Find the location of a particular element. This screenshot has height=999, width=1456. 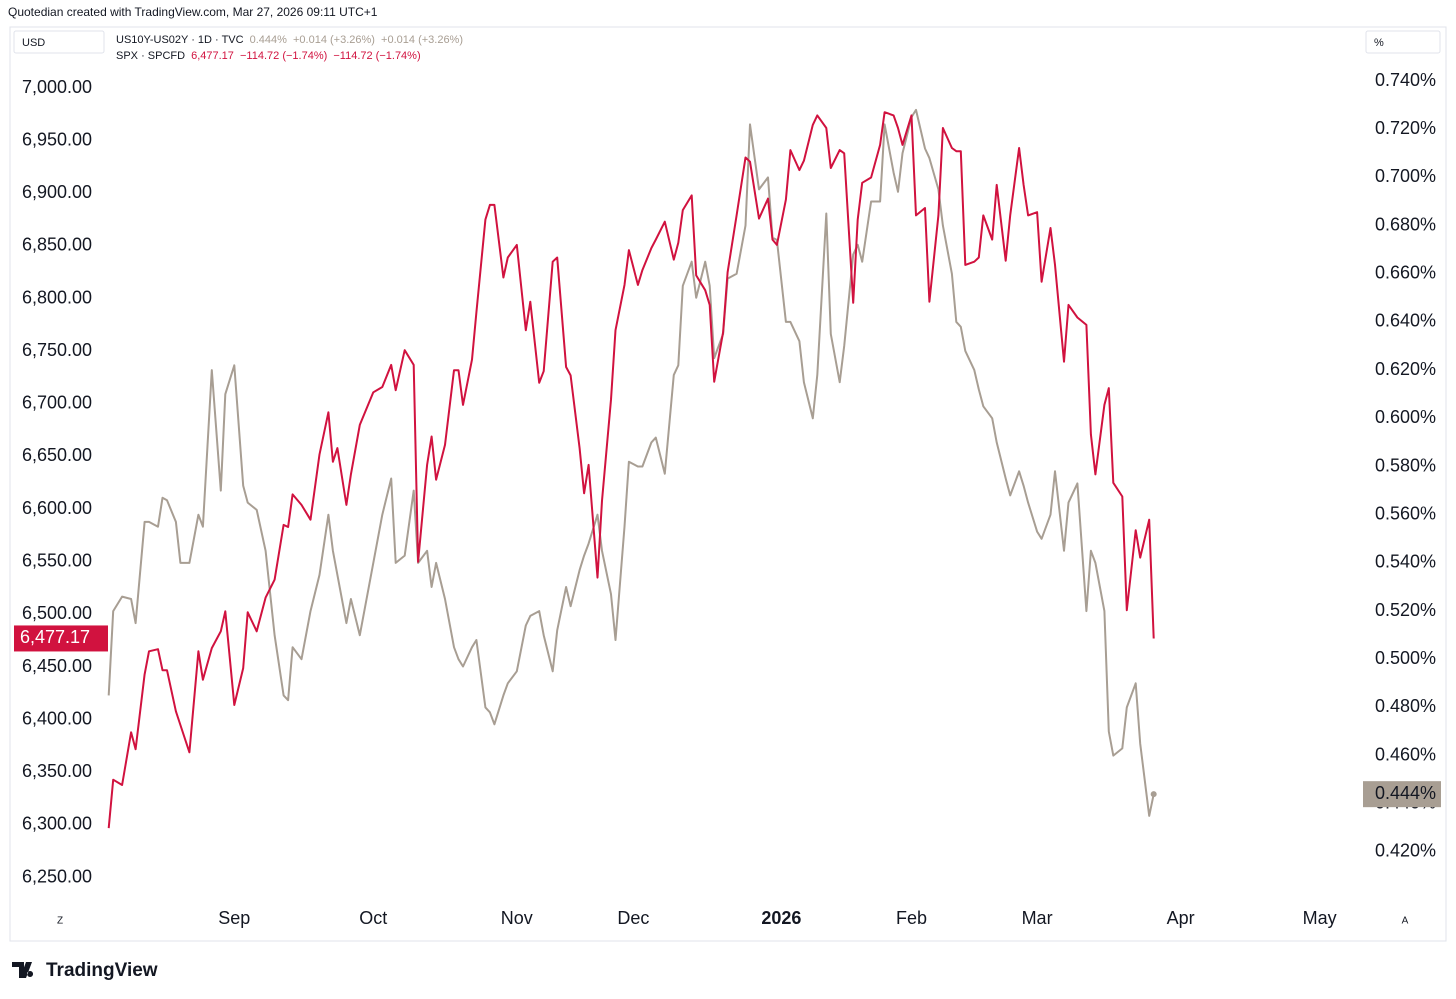

logo-text: TradingView is located at coordinates (102, 970).